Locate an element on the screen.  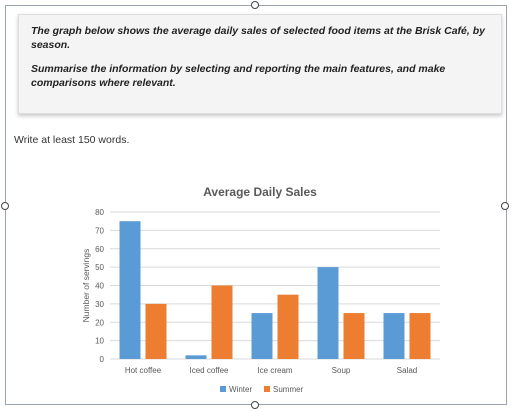
y-tick-label: 30 is located at coordinates (99, 304).